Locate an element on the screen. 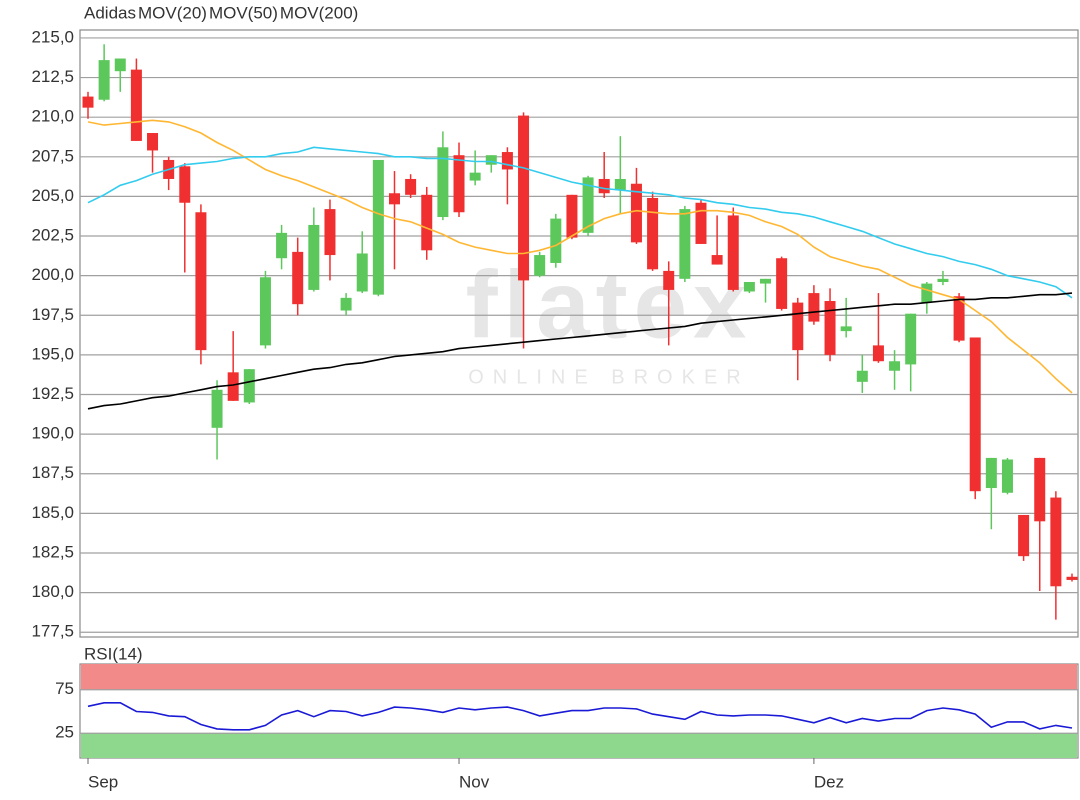  y-tick-label: 192,5 is located at coordinates (52, 393).